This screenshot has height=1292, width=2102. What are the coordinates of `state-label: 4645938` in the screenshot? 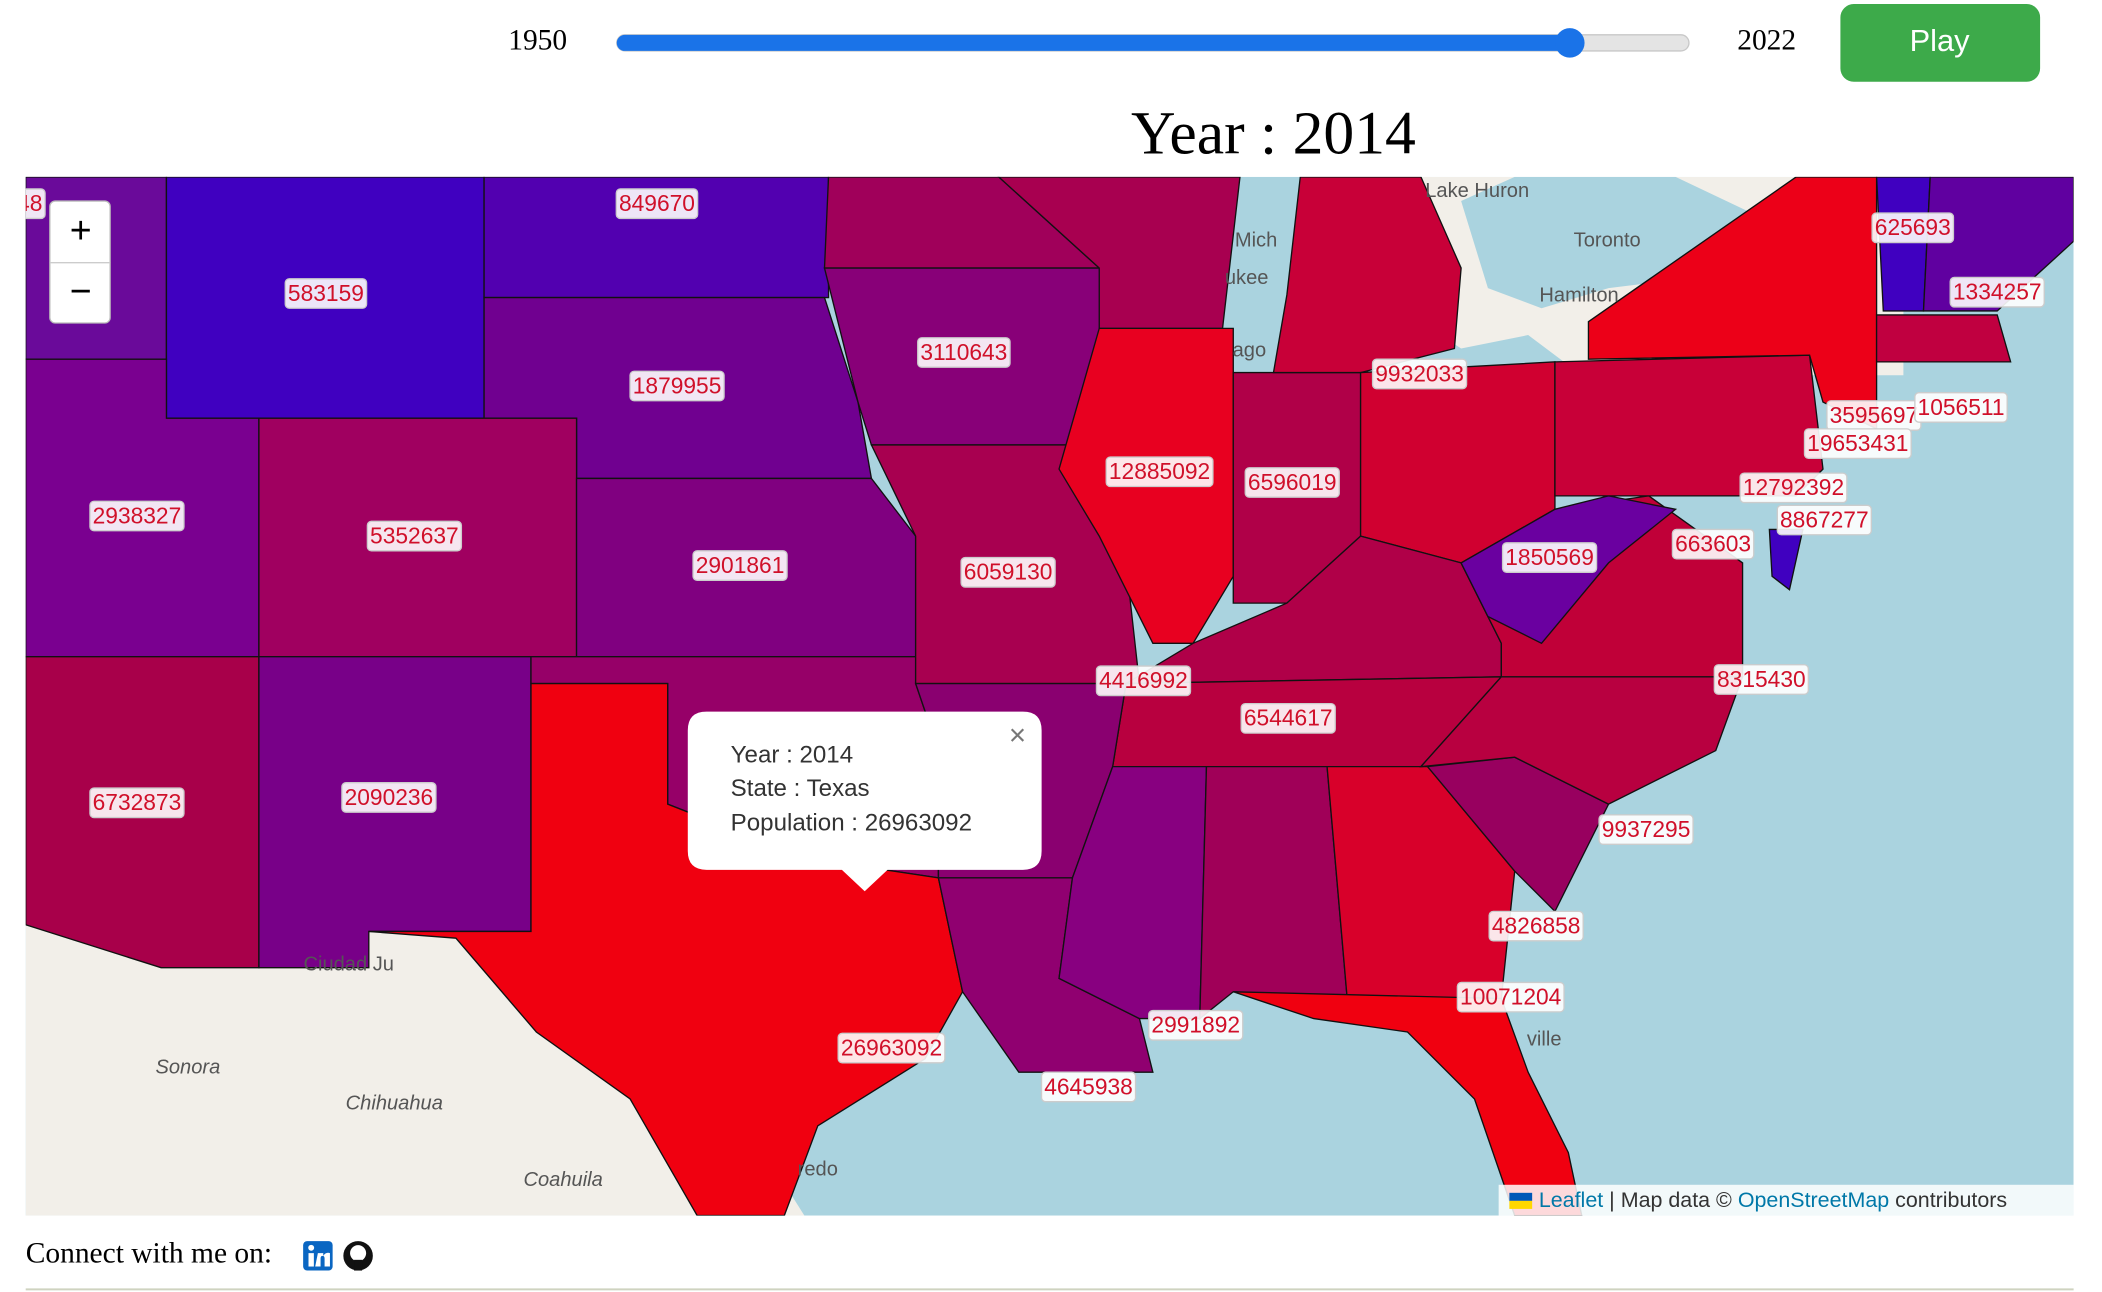 It's located at (1088, 1087).